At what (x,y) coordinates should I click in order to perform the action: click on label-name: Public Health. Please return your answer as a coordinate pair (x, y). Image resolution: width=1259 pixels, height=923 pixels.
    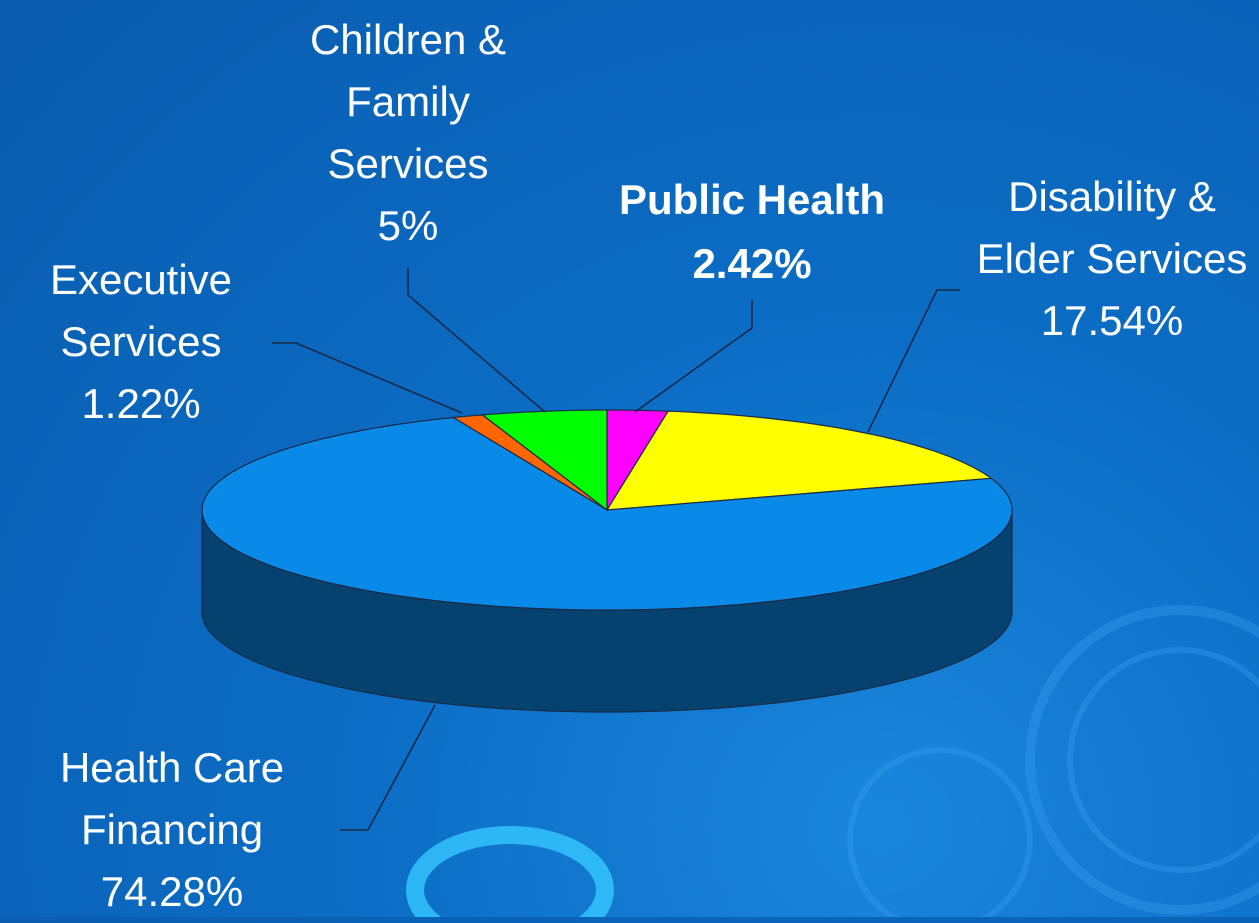
    Looking at the image, I should click on (752, 199).